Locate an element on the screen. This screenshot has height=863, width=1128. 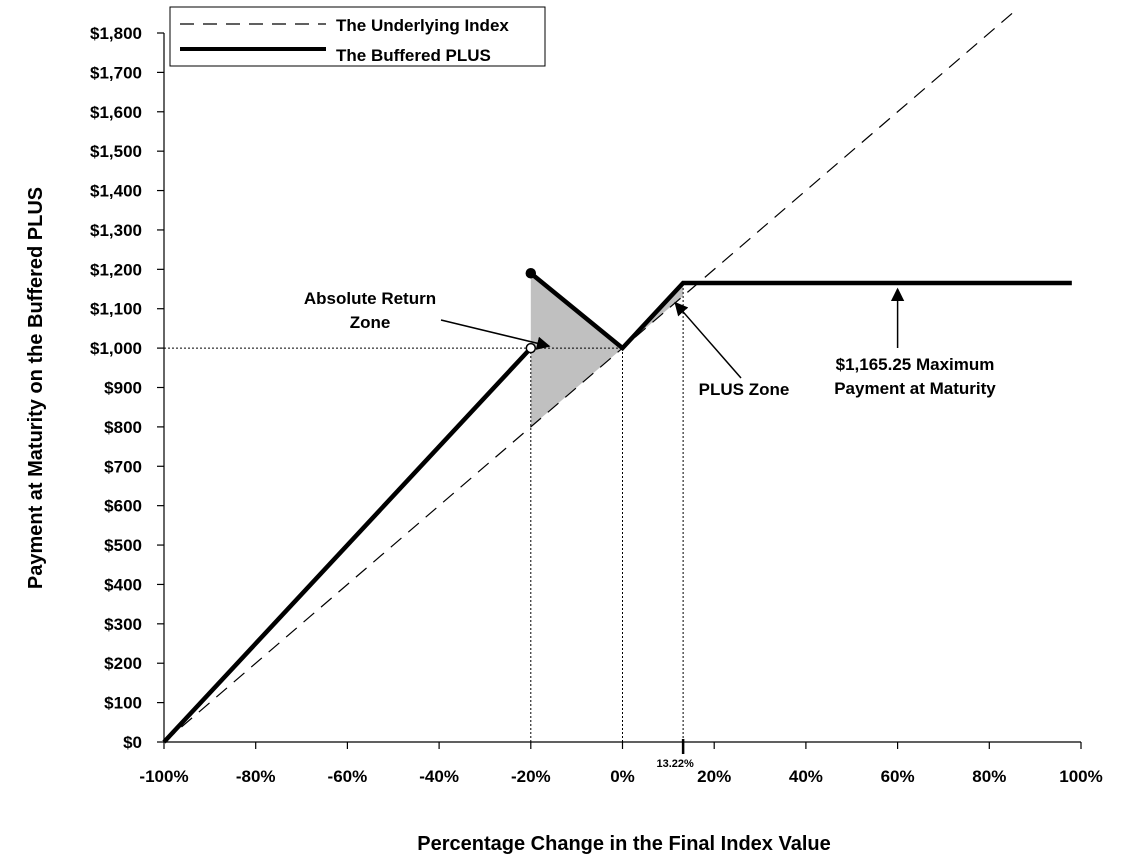
y-tick-label: $400 is located at coordinates (123, 584).